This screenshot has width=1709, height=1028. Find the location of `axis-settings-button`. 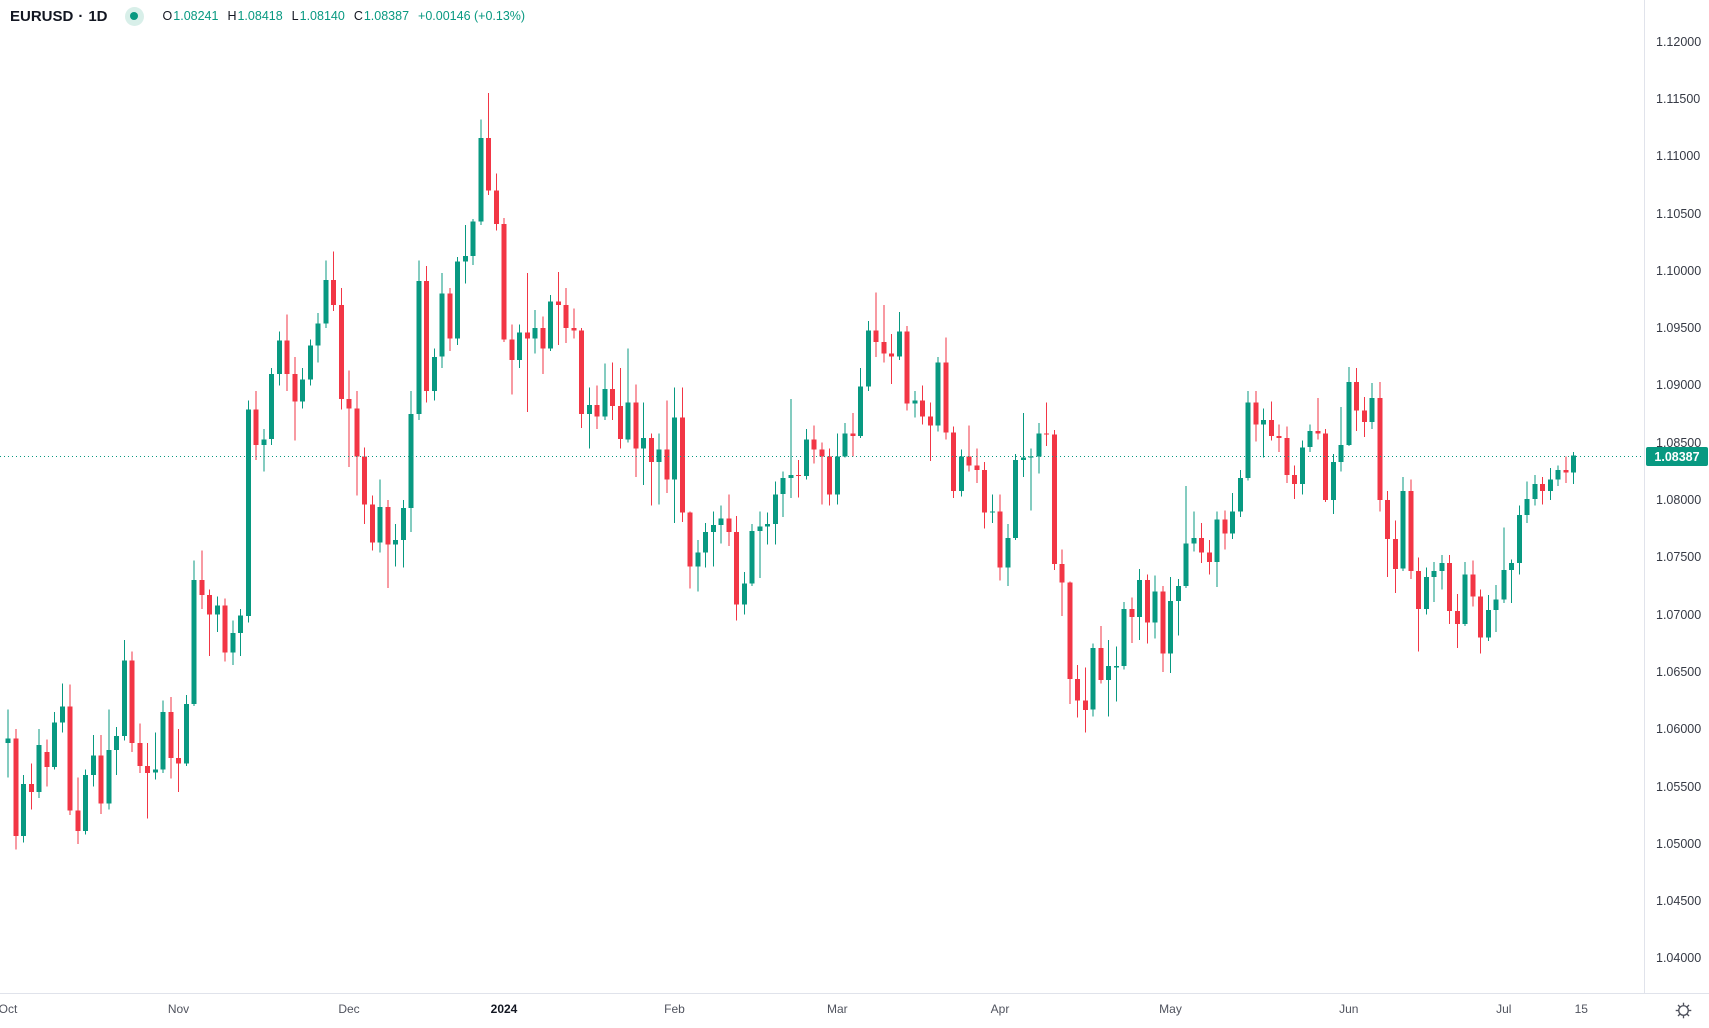

axis-settings-button is located at coordinates (1676, 1010).